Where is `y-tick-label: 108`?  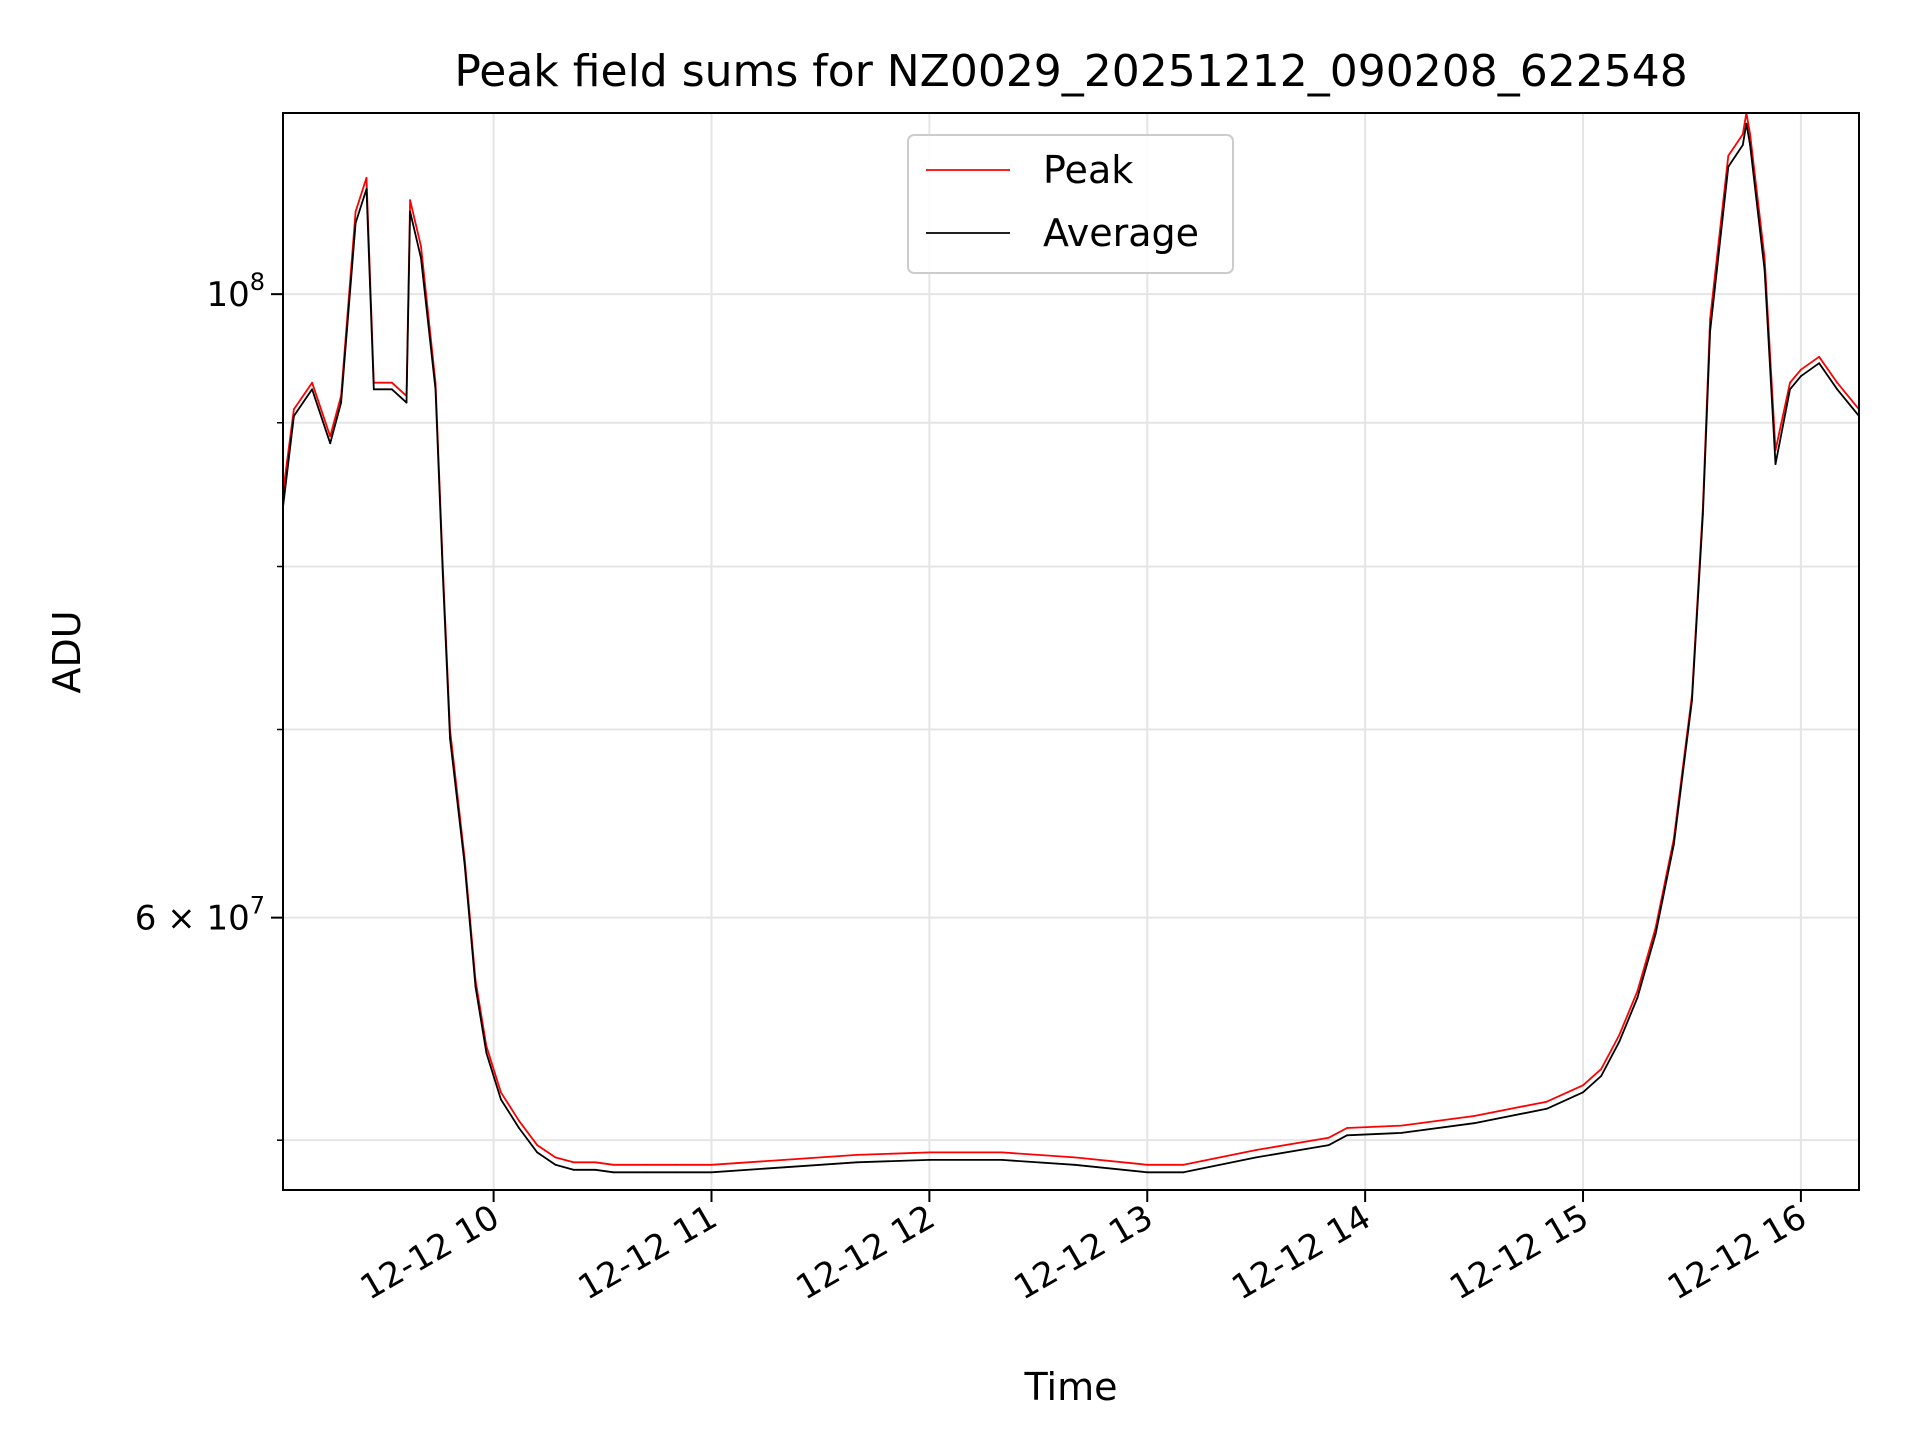
y-tick-label: 108 is located at coordinates (235, 291).